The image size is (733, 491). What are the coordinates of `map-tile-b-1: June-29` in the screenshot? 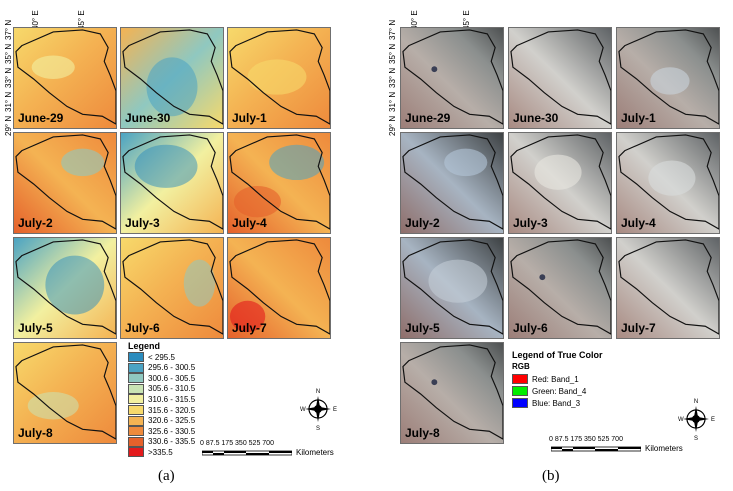 It's located at (452, 78).